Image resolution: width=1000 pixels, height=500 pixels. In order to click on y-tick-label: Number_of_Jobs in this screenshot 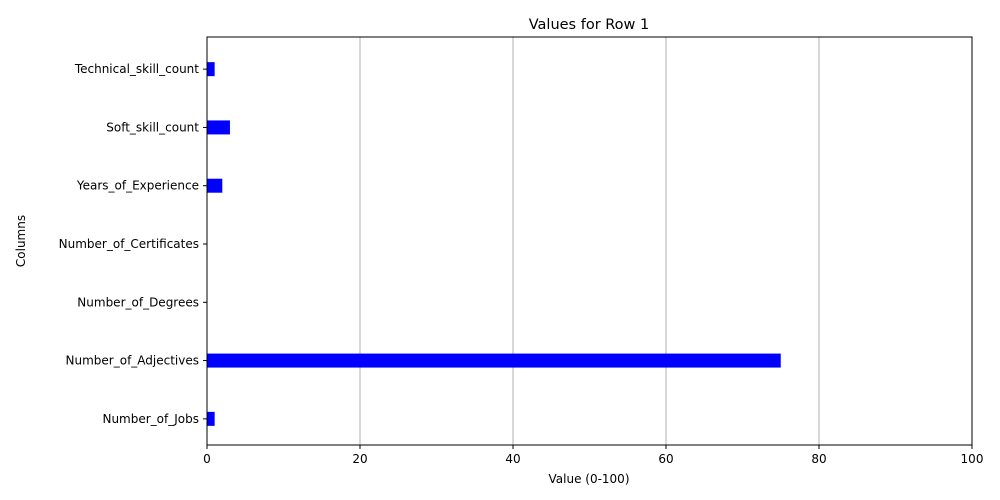, I will do `click(150, 419)`.